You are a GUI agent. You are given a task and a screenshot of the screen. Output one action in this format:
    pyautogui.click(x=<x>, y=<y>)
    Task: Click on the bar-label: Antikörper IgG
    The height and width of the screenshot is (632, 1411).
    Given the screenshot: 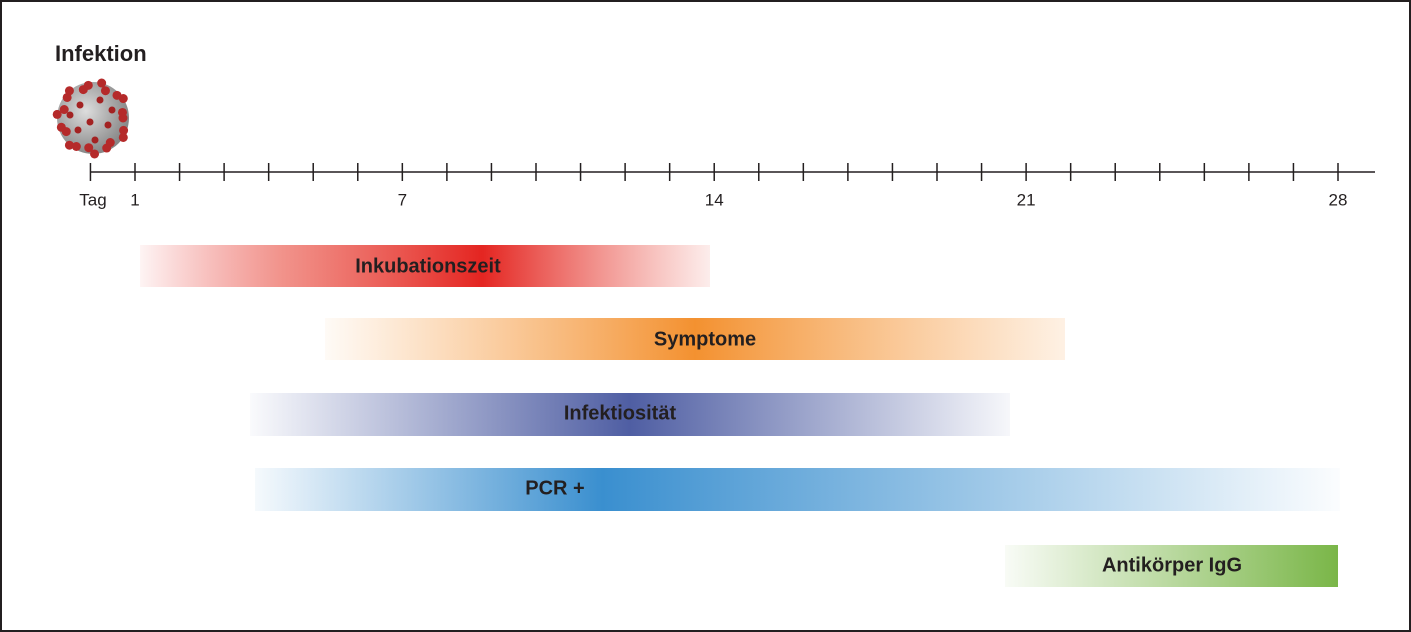 What is the action you would take?
    pyautogui.click(x=1172, y=565)
    